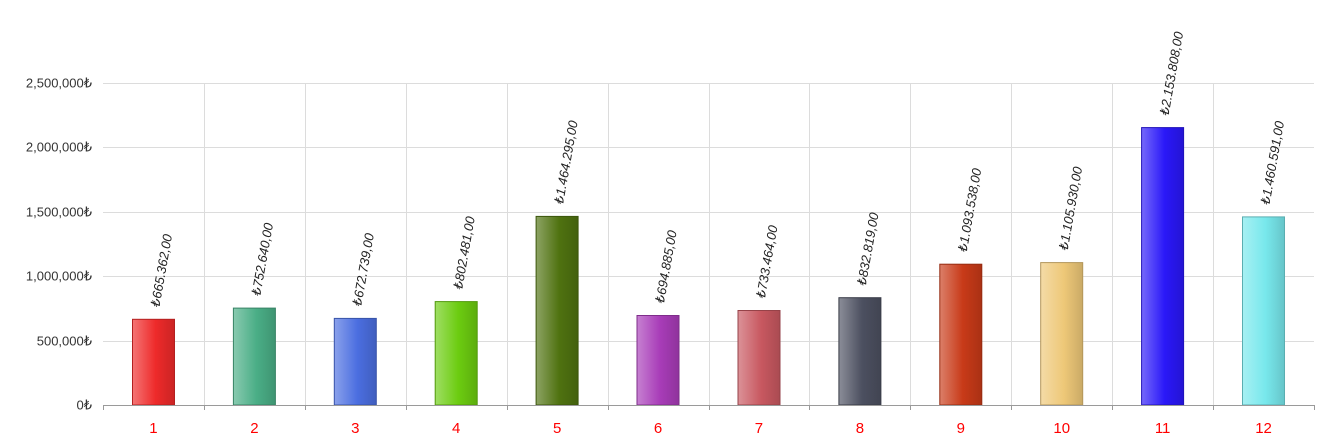 The image size is (1329, 446). Describe the element at coordinates (709, 421) in the screenshot. I see `x-axis: 1 2 3 4 5 6 7 8 9 10 11 12` at that location.